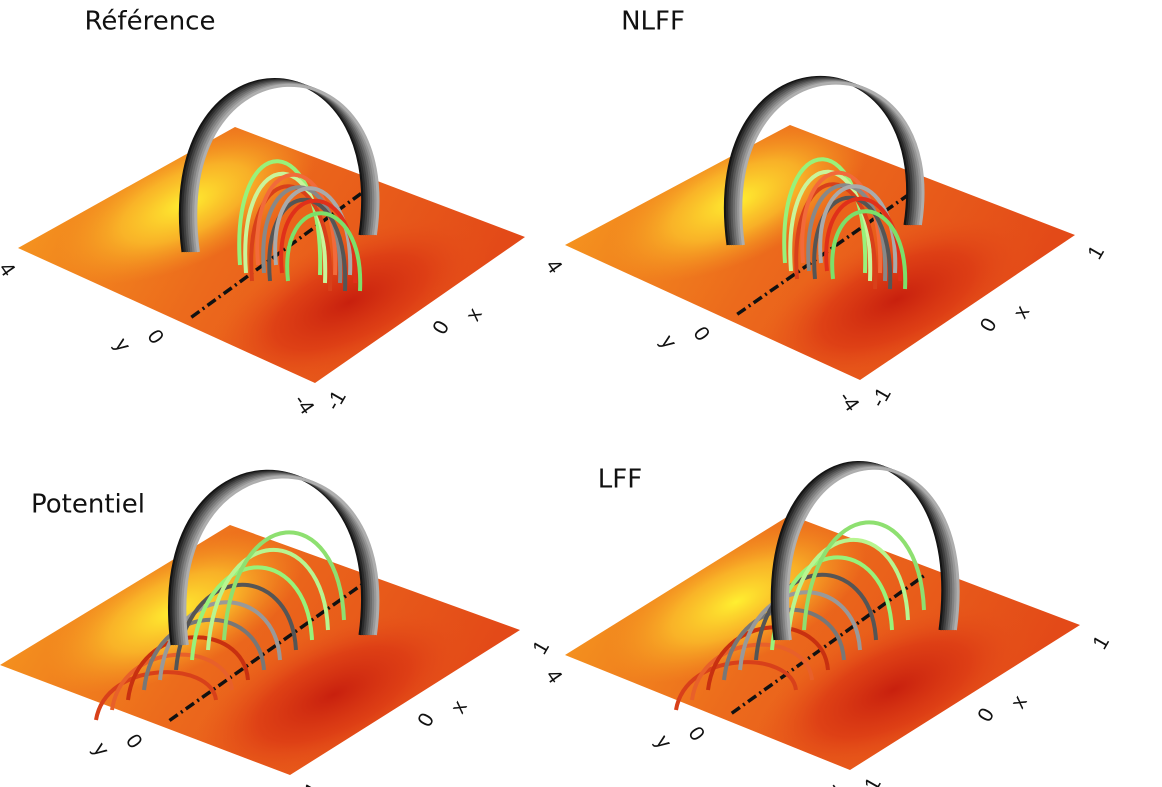  What do you see at coordinates (620, 480) in the screenshot?
I see `panel-title: LFF` at bounding box center [620, 480].